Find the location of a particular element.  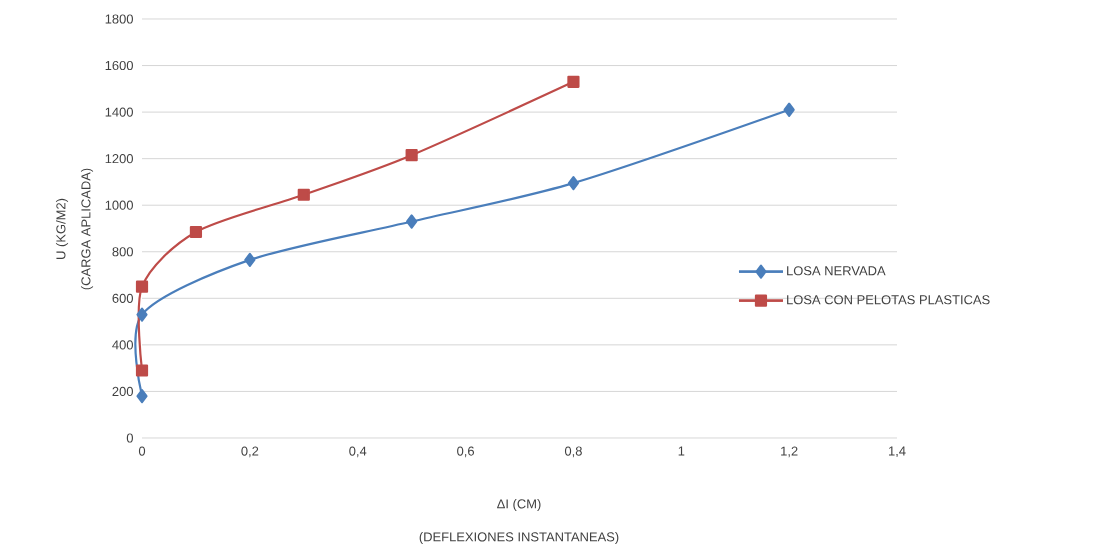

y-tick-label: 1200 is located at coordinates (119, 159).